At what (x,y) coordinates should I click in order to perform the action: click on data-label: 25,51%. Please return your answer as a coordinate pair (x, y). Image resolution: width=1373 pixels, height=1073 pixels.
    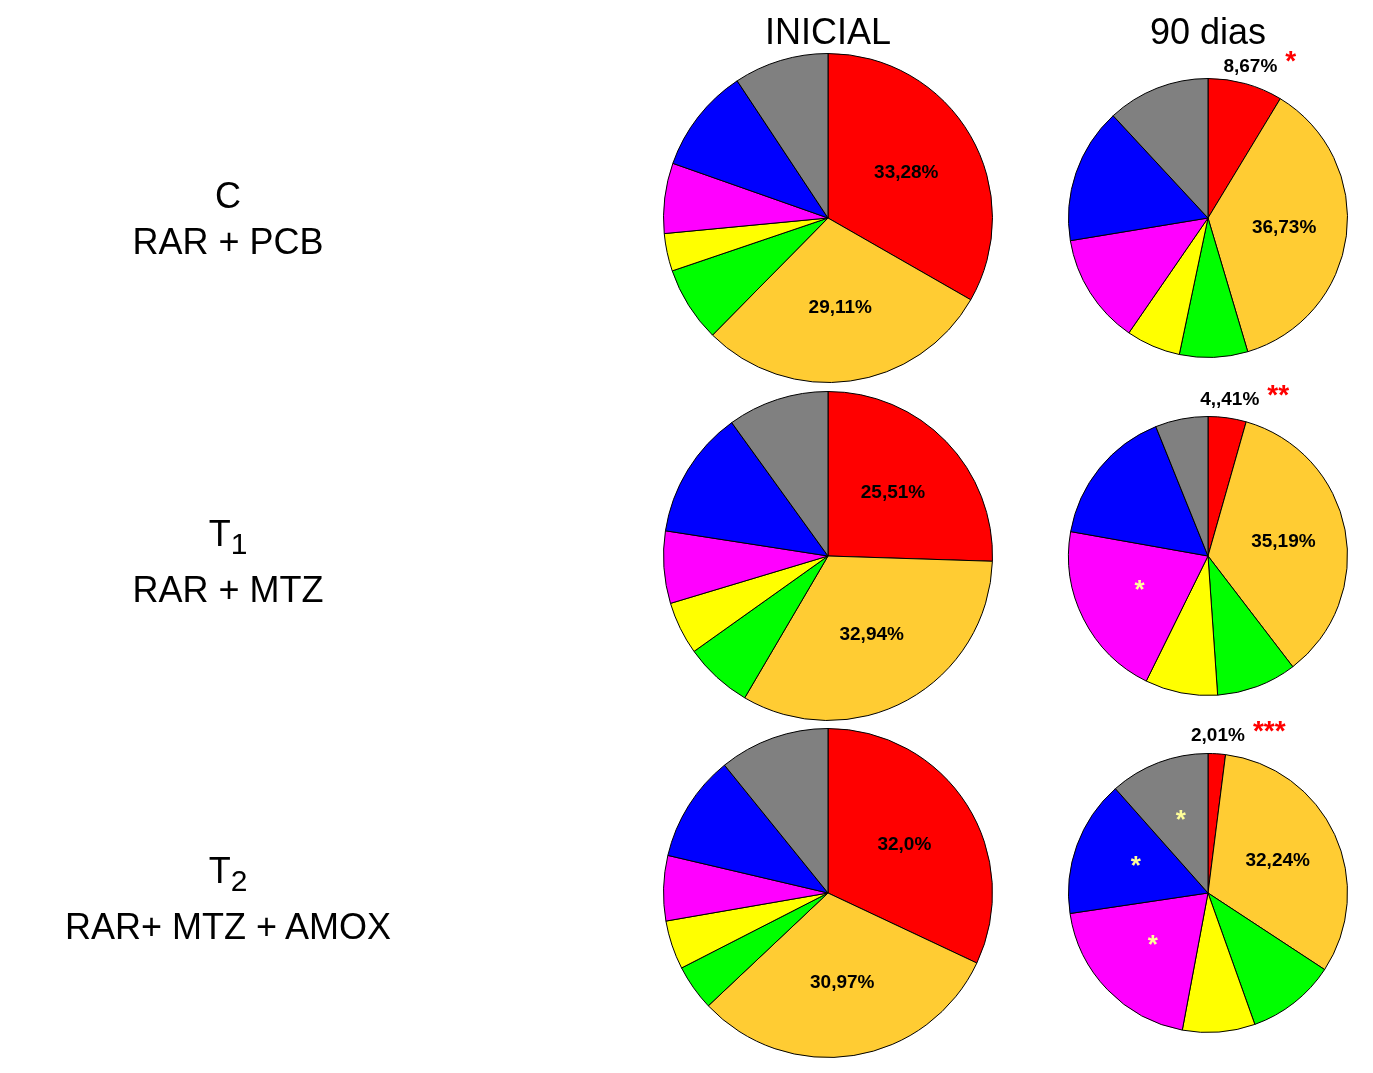
    Looking at the image, I should click on (893, 492).